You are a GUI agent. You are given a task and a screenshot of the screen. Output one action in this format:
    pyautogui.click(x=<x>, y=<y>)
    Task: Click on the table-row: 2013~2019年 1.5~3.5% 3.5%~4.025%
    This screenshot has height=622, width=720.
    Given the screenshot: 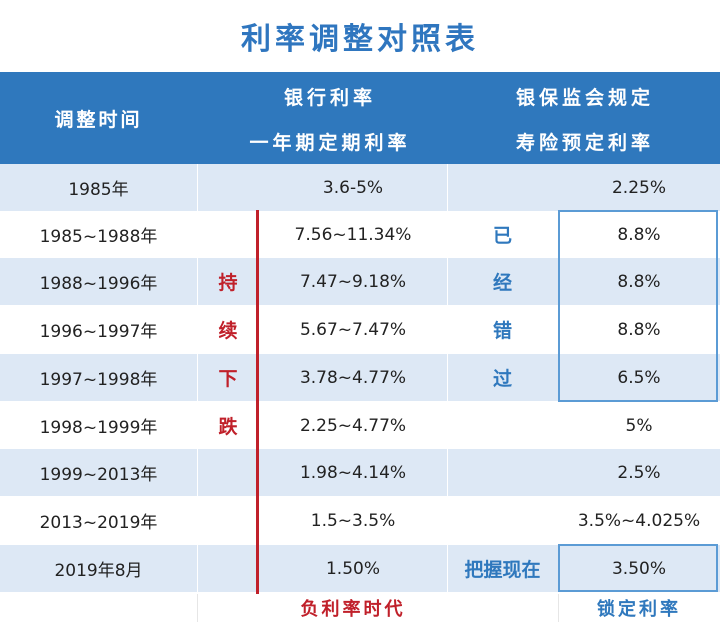 What is the action you would take?
    pyautogui.click(x=360, y=520)
    